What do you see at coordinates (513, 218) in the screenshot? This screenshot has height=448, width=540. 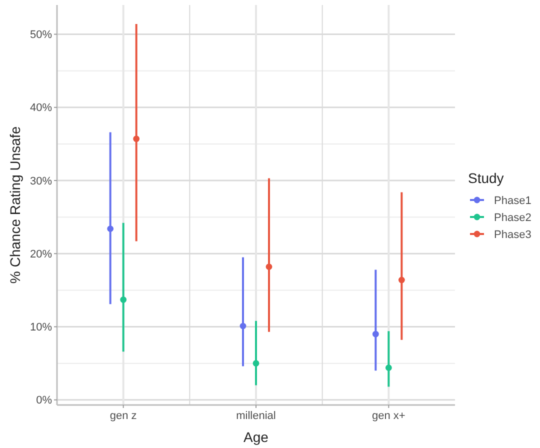 I see `legend-label: Phase2` at bounding box center [513, 218].